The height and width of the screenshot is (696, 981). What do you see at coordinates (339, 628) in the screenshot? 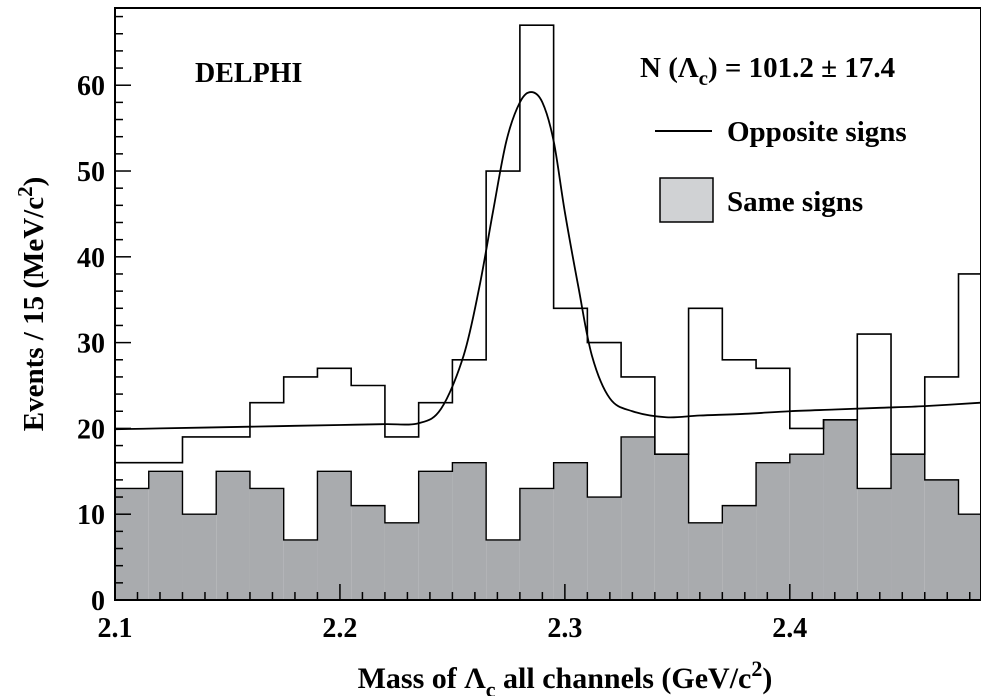
I see `x-tick-label: 2.2` at bounding box center [339, 628].